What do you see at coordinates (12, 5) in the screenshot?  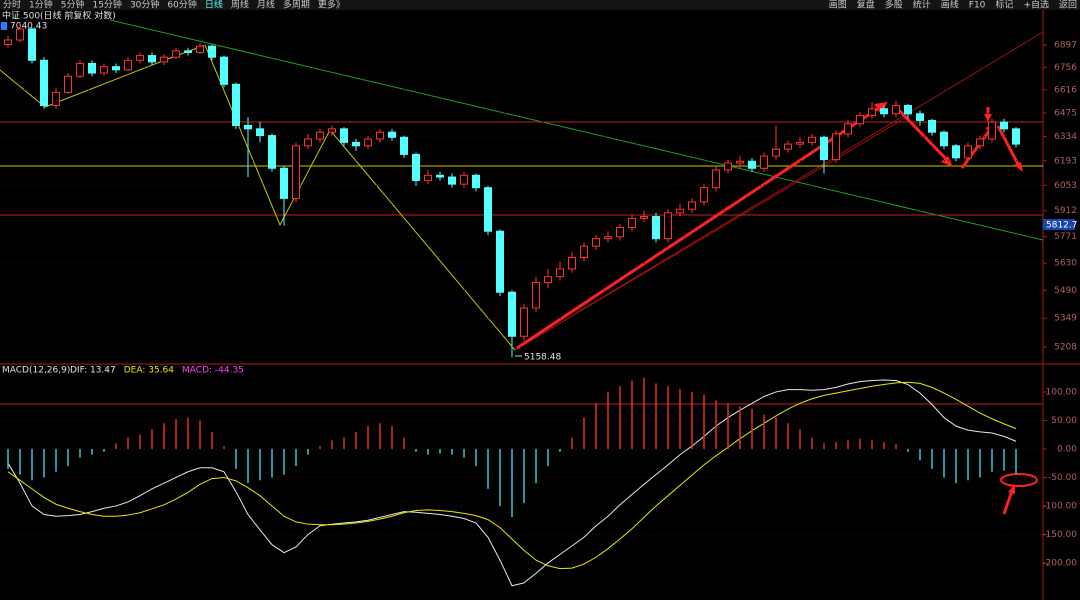 I see `toolbar-button: 分时` at bounding box center [12, 5].